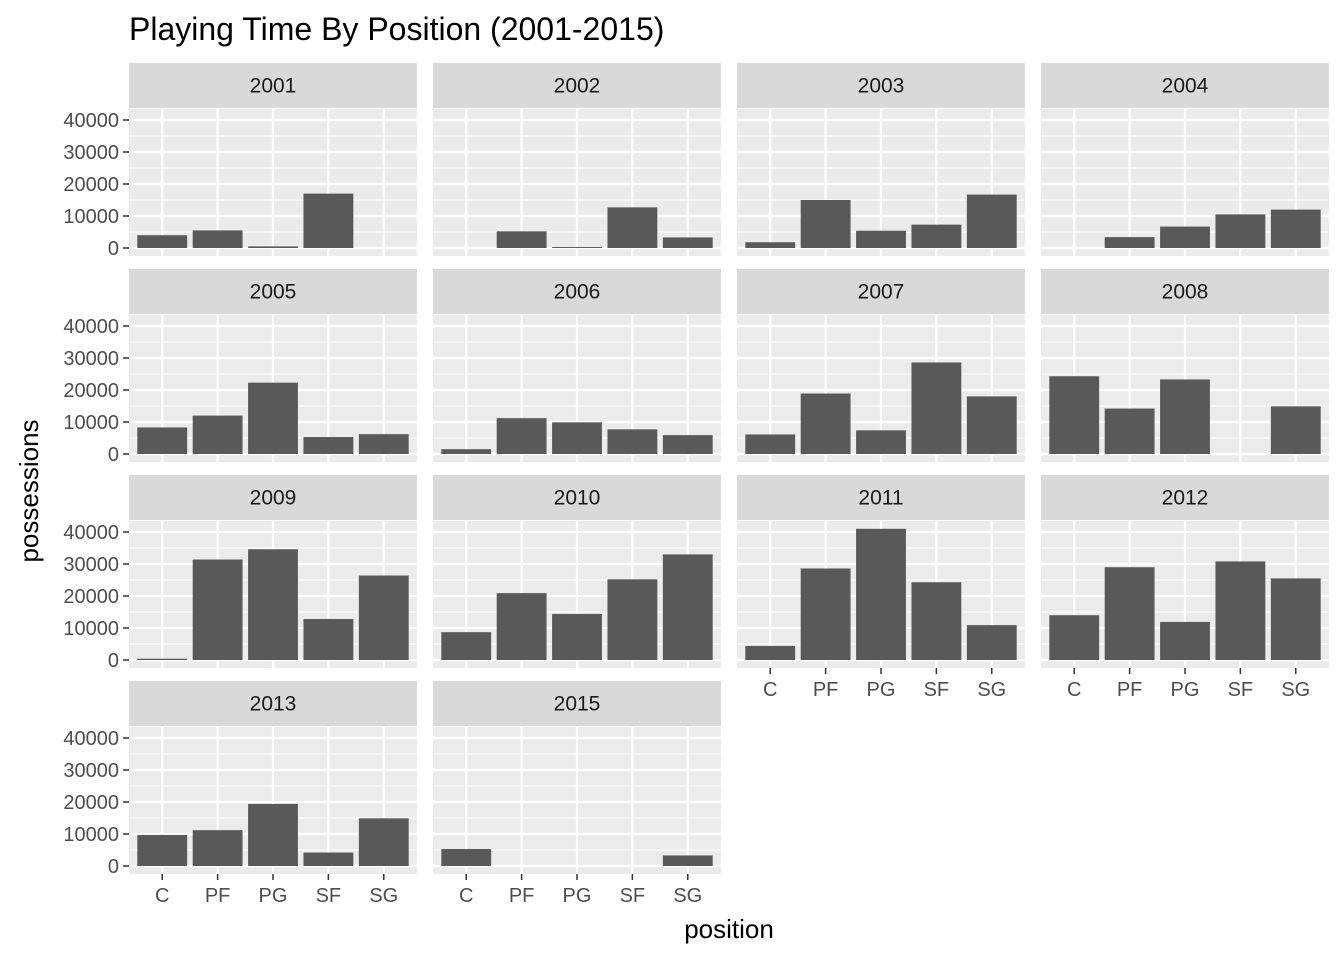  What do you see at coordinates (91, 121) in the screenshot?
I see `y-tick-label: 40000` at bounding box center [91, 121].